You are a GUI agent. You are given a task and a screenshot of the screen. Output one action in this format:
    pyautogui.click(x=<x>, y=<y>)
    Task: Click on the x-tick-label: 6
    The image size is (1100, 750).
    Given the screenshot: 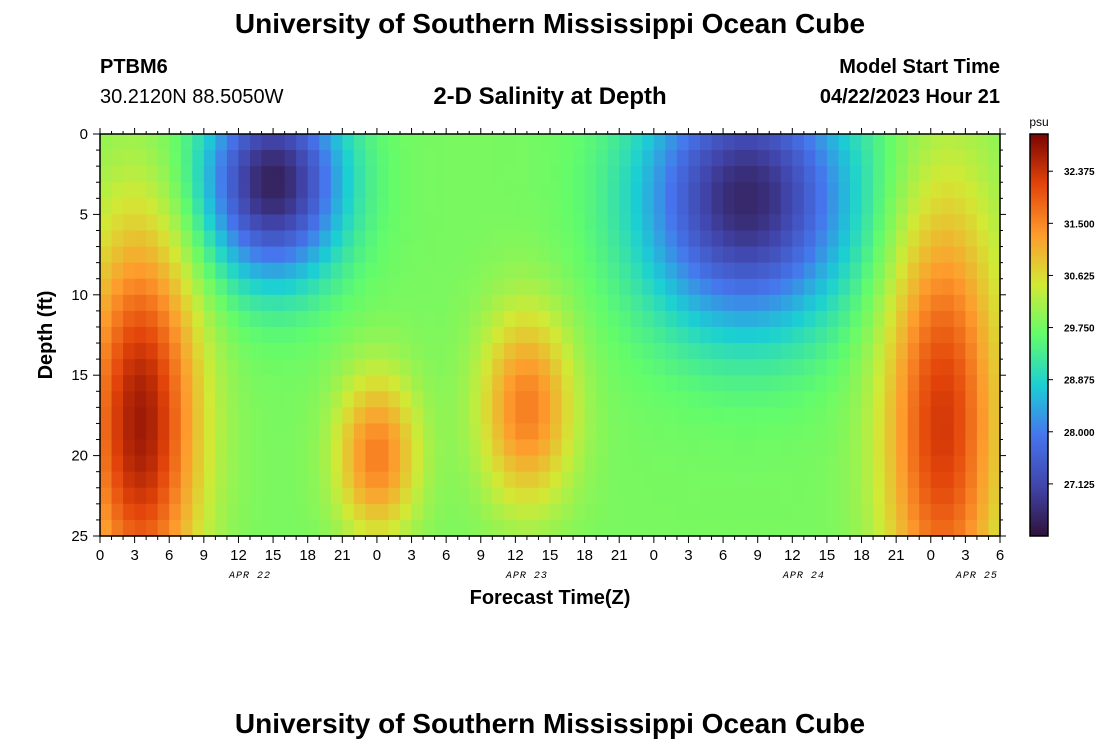 What is the action you would take?
    pyautogui.click(x=446, y=555)
    